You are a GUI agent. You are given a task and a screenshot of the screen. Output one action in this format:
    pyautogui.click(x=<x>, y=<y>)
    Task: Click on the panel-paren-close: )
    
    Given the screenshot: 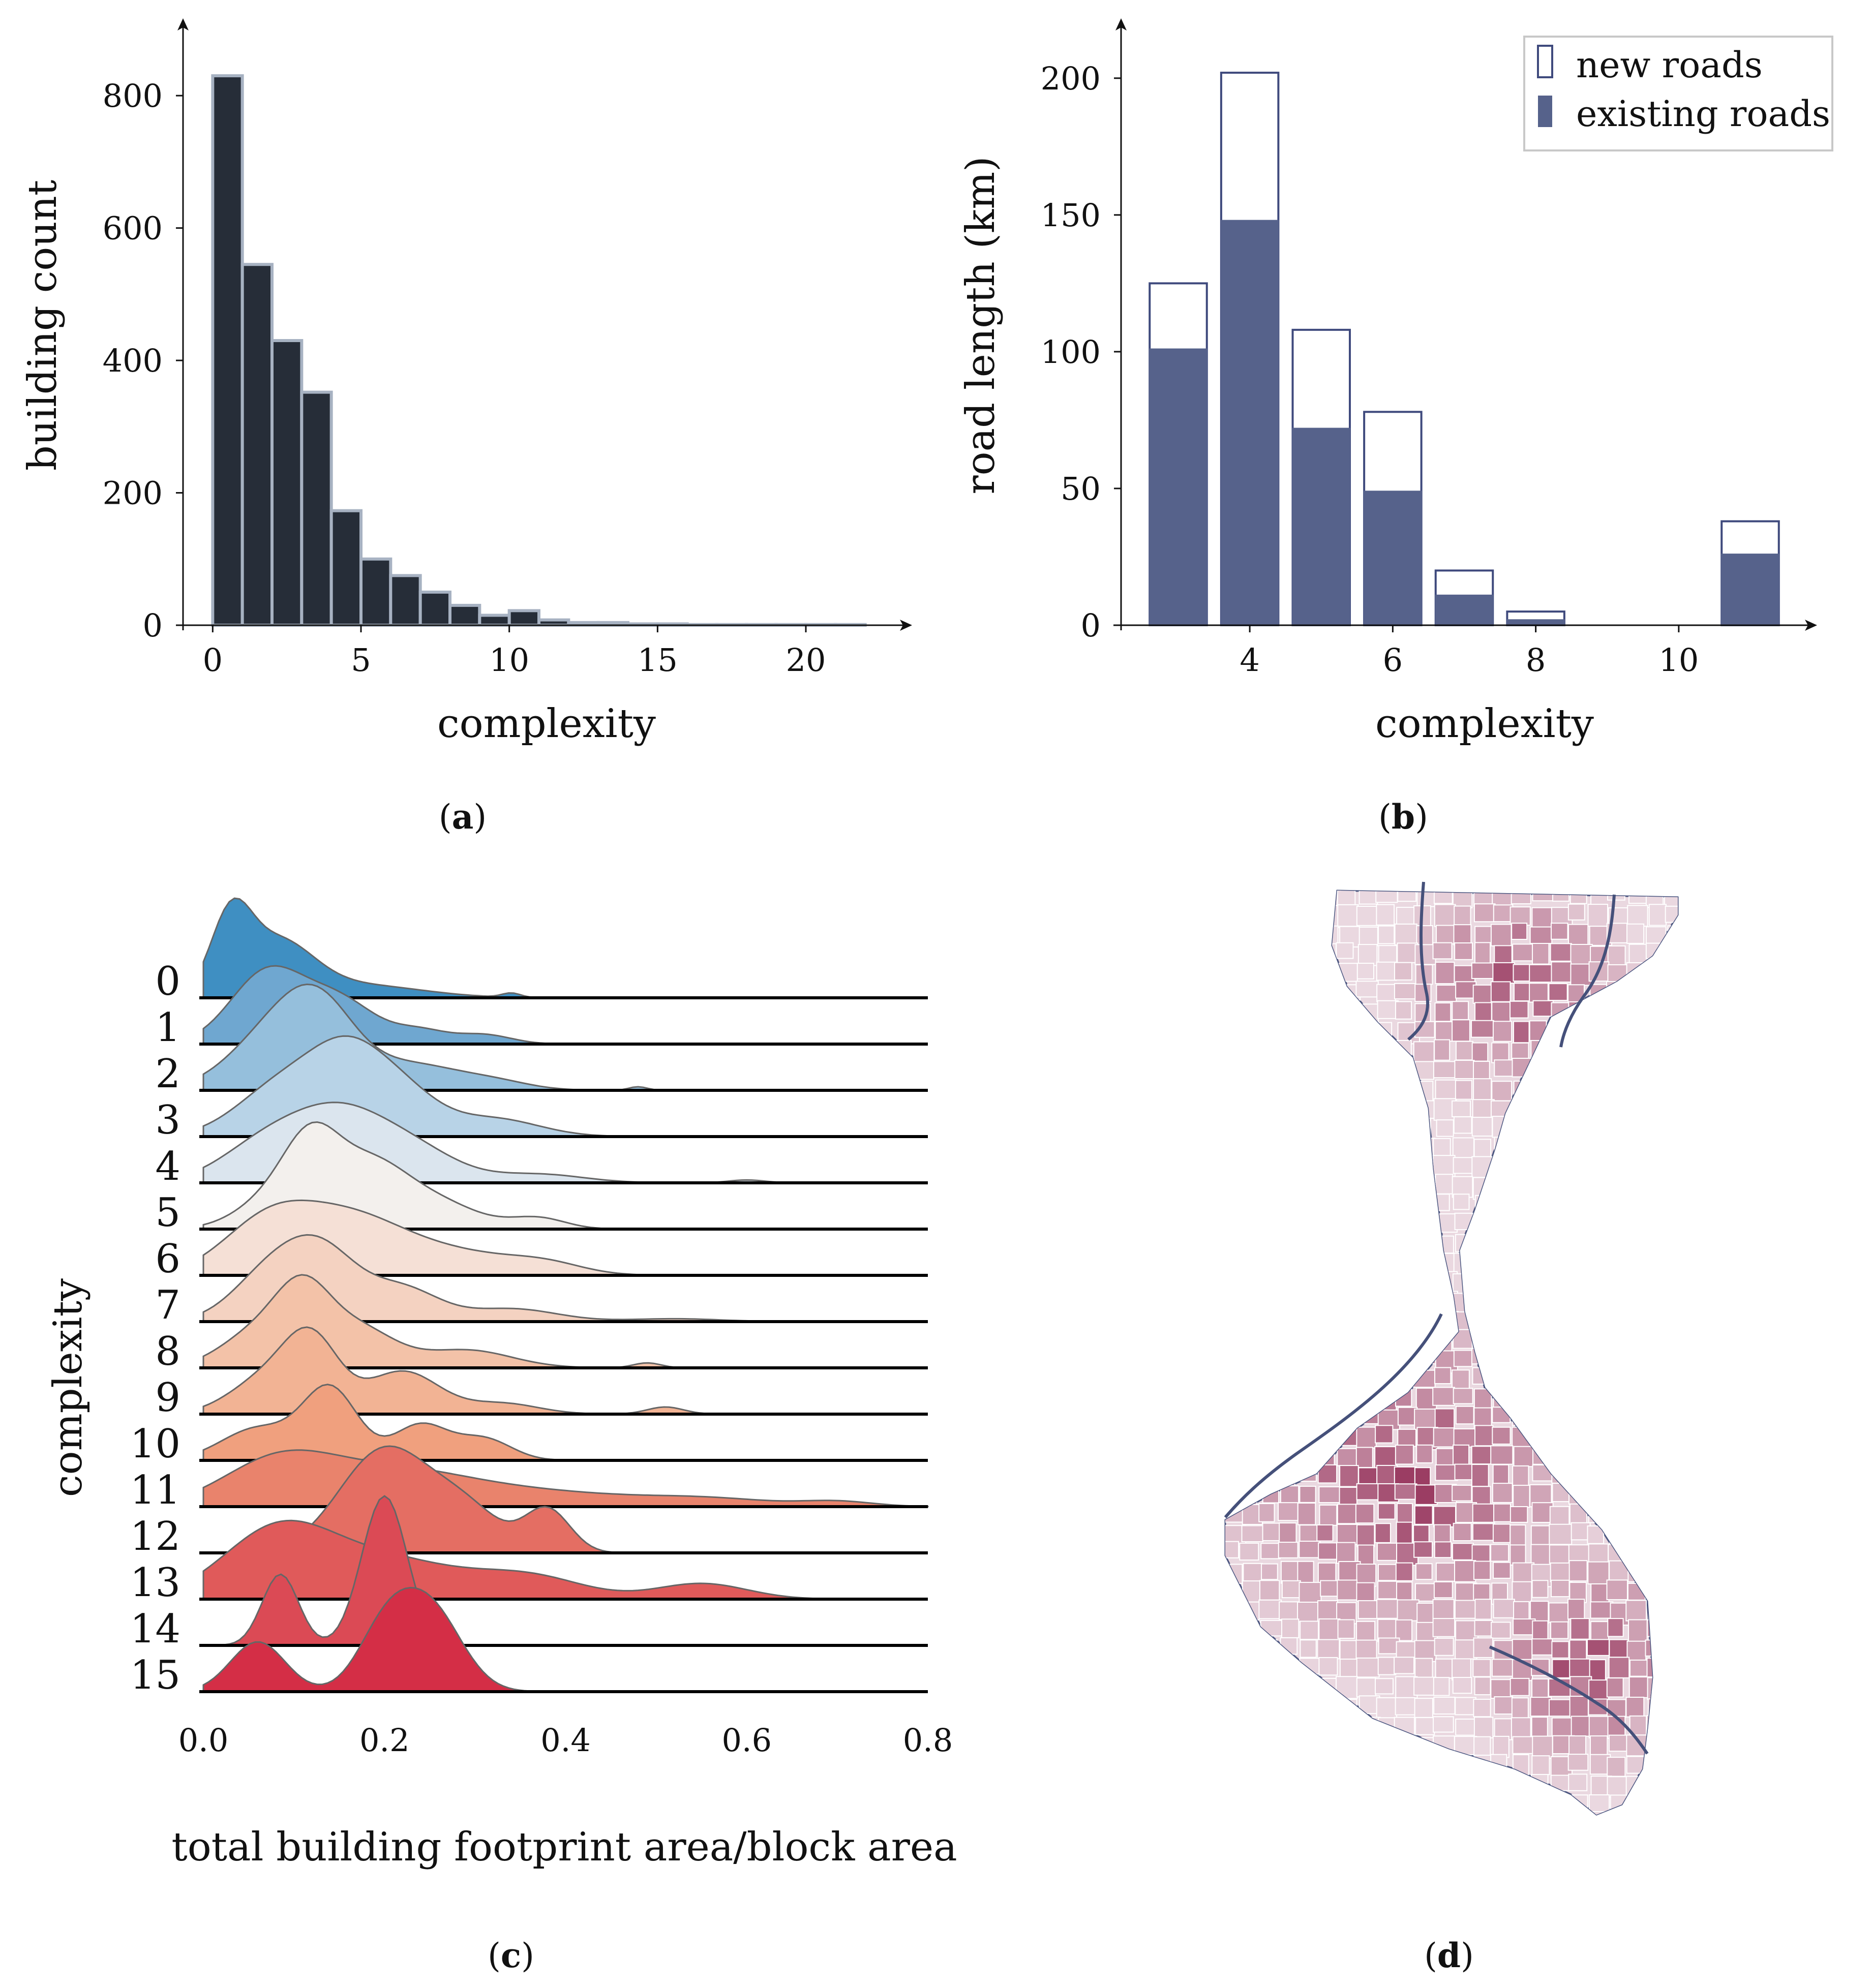 What is the action you would take?
    pyautogui.click(x=1421, y=818)
    